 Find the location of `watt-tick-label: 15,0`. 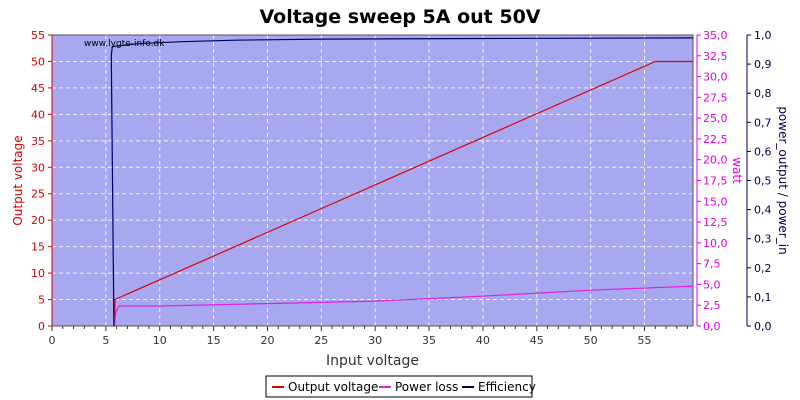

watt-tick-label: 15,0 is located at coordinates (715, 201).